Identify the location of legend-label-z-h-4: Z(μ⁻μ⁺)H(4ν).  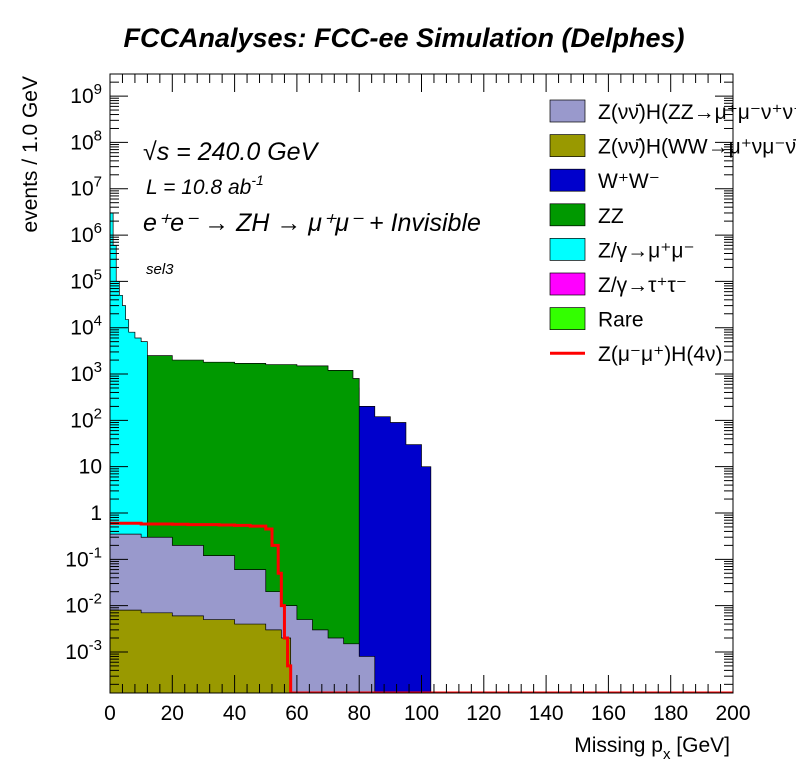
(660, 354).